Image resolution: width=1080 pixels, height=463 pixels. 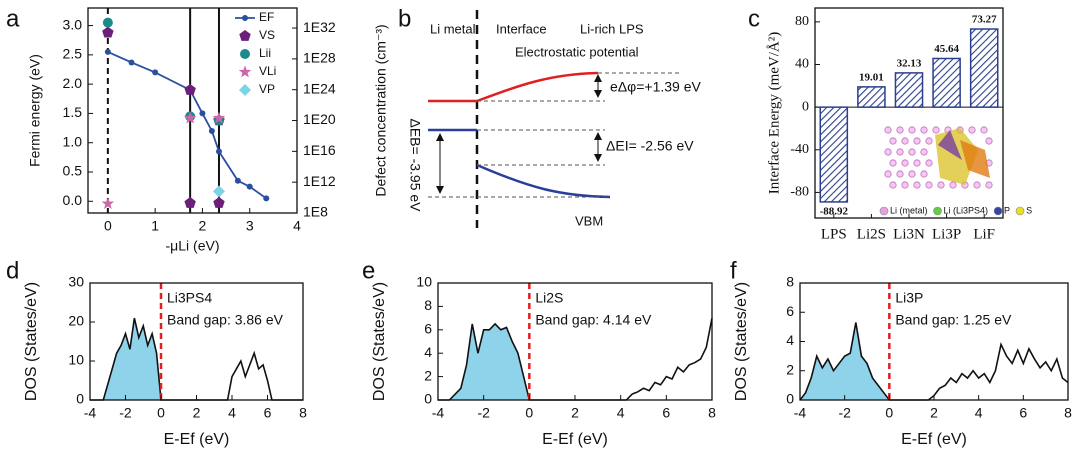 I want to click on y-tick-label: -80, so click(x=799, y=192).